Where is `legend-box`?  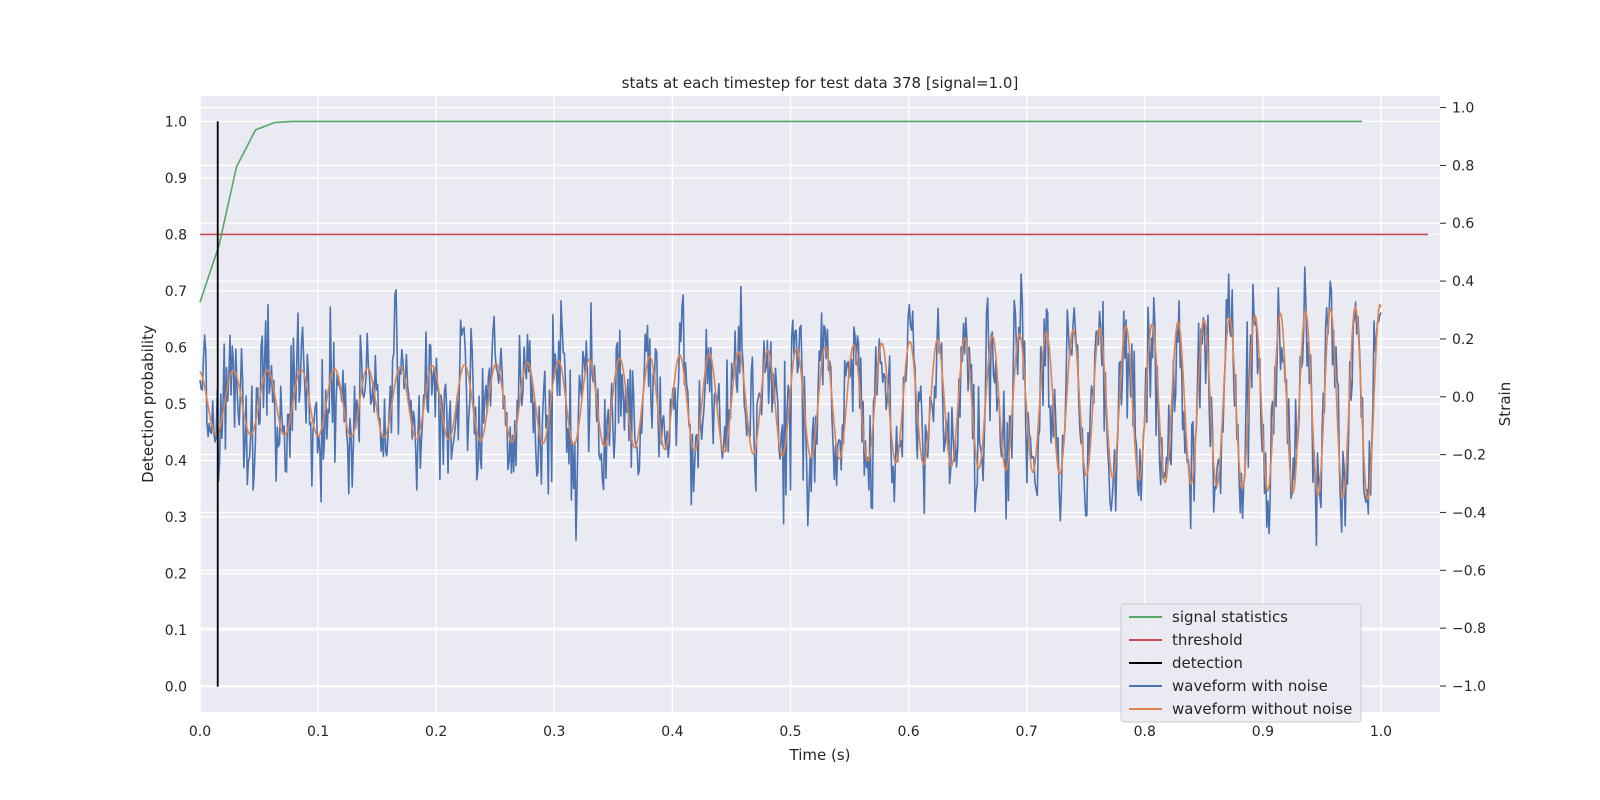 legend-box is located at coordinates (1241, 663).